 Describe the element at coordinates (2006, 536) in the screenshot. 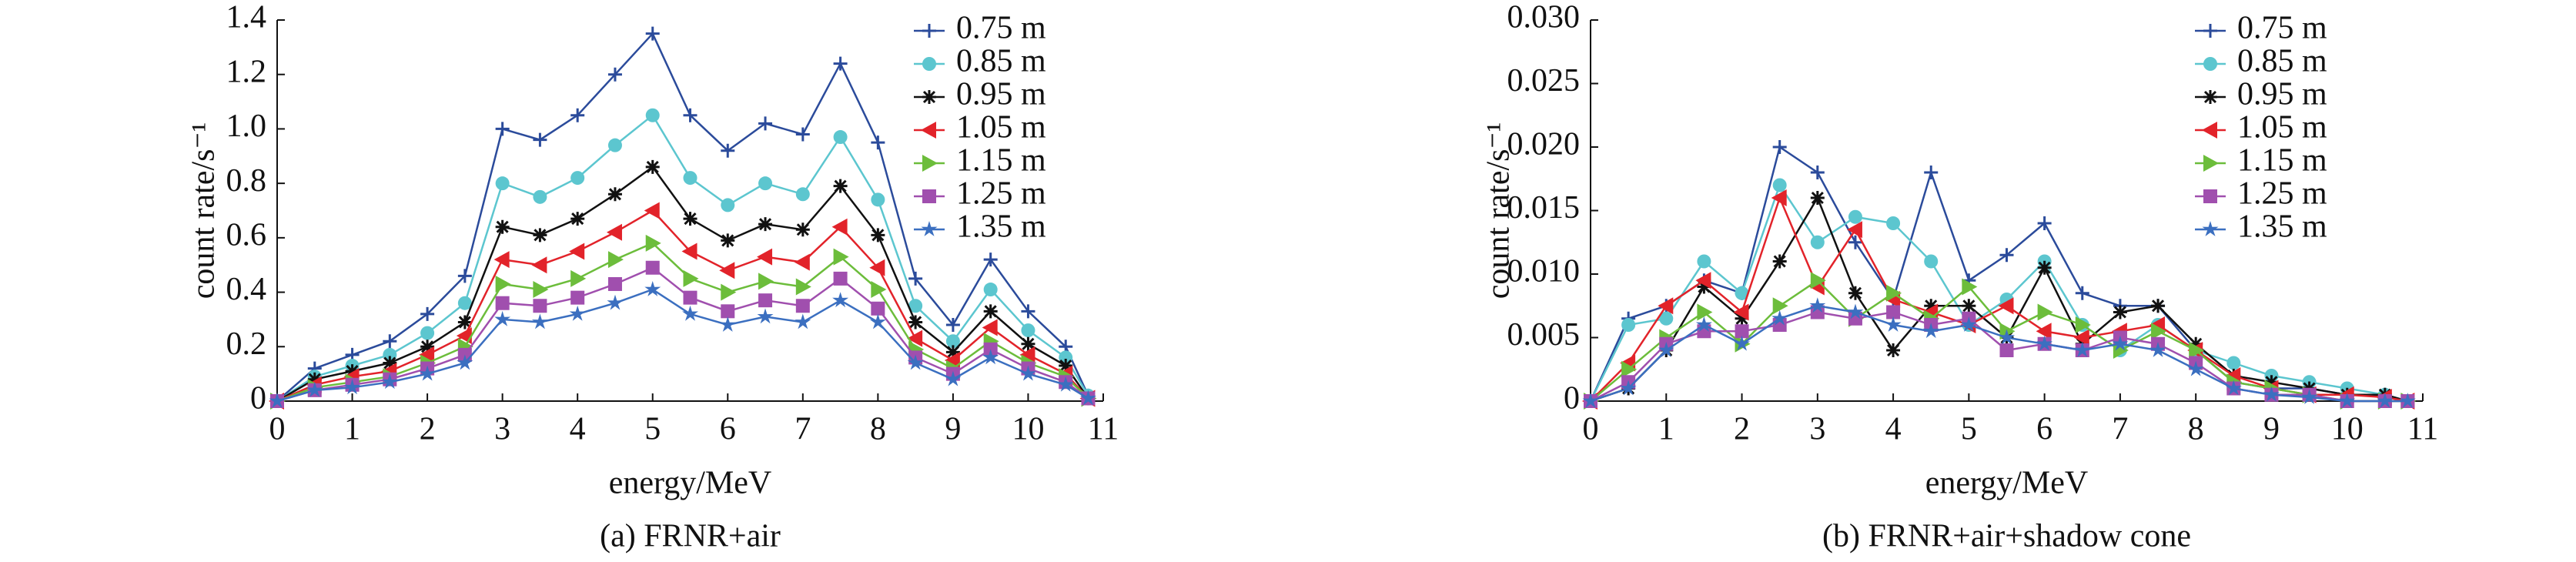

I see `caption: (b) FRNR+air+shadow cone` at that location.